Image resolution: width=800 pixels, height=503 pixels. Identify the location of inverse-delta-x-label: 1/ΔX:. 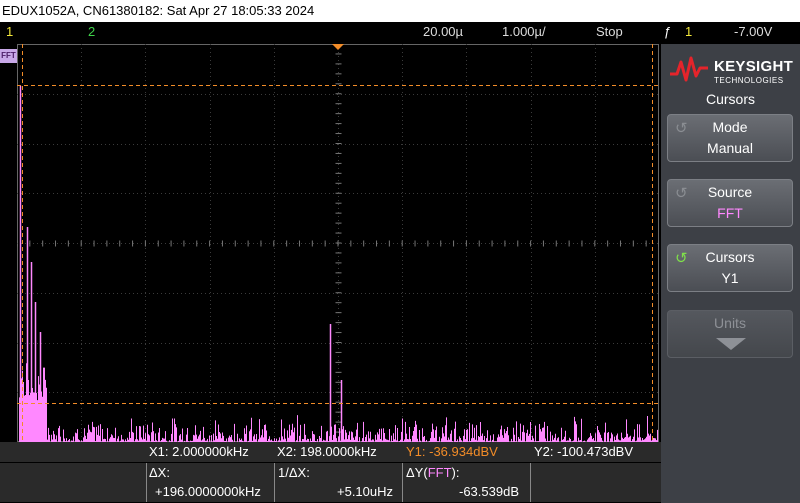
(294, 472).